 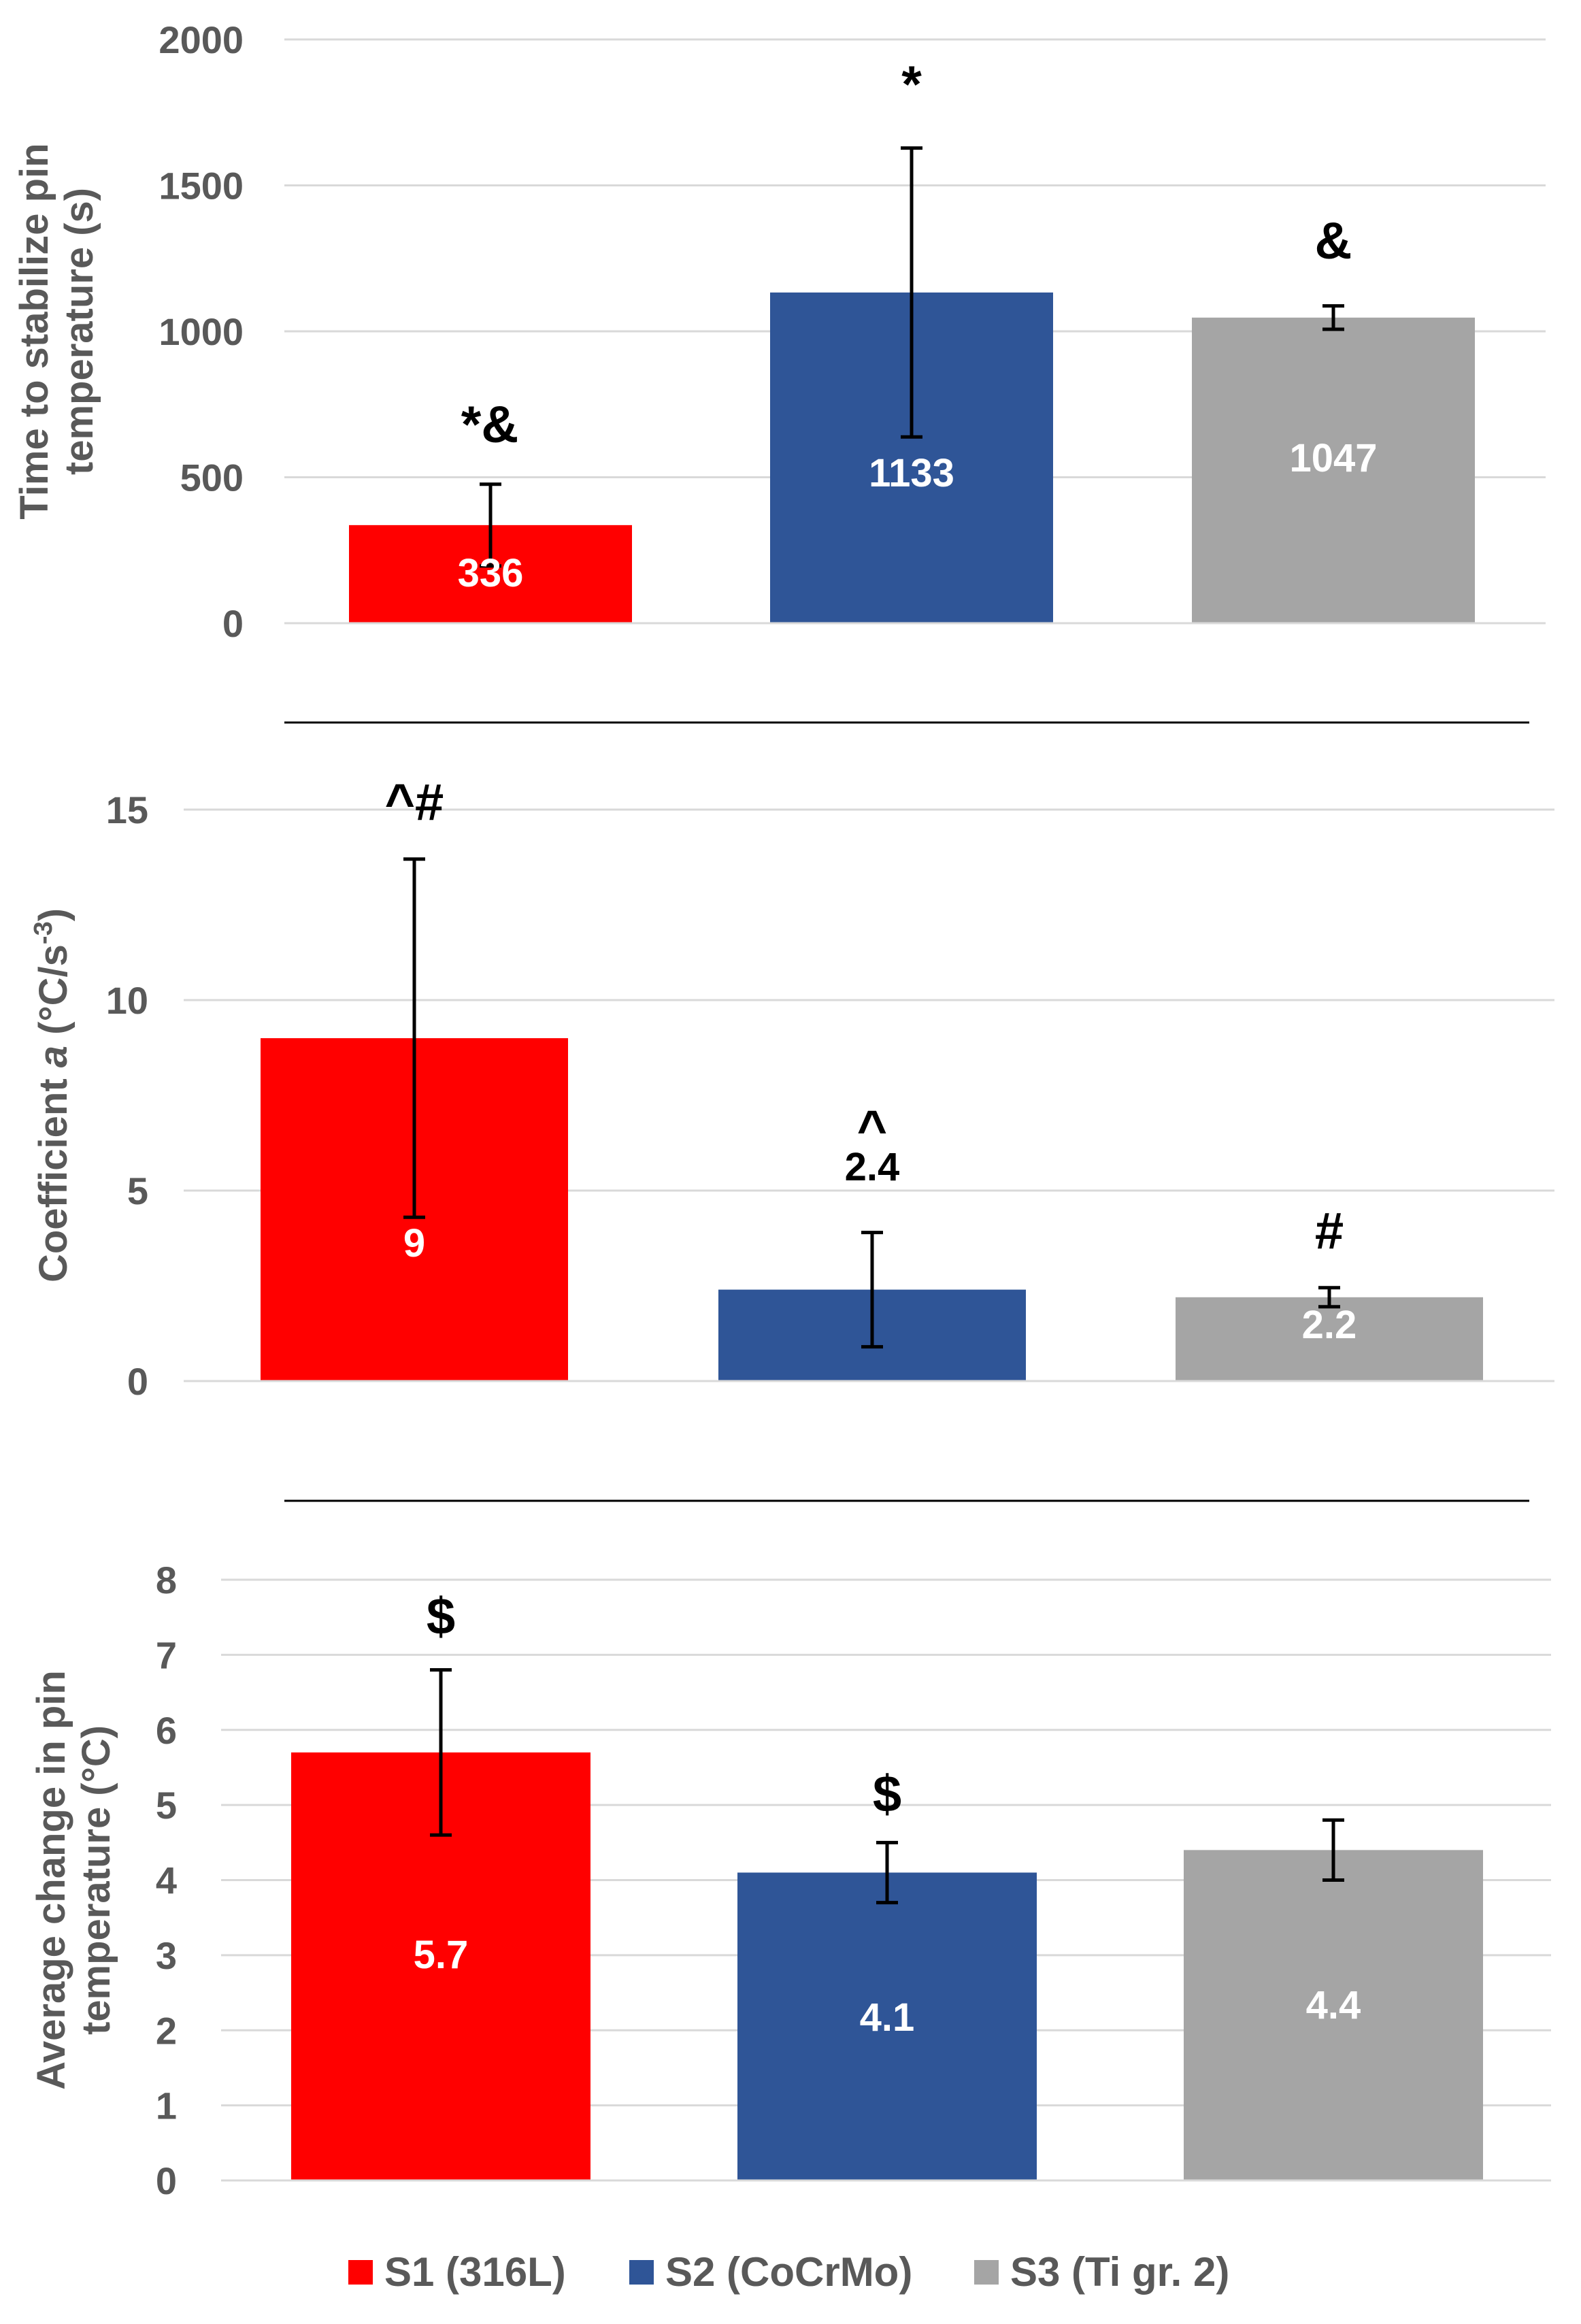 I want to click on y-tick-label: 6, so click(x=166, y=1731).